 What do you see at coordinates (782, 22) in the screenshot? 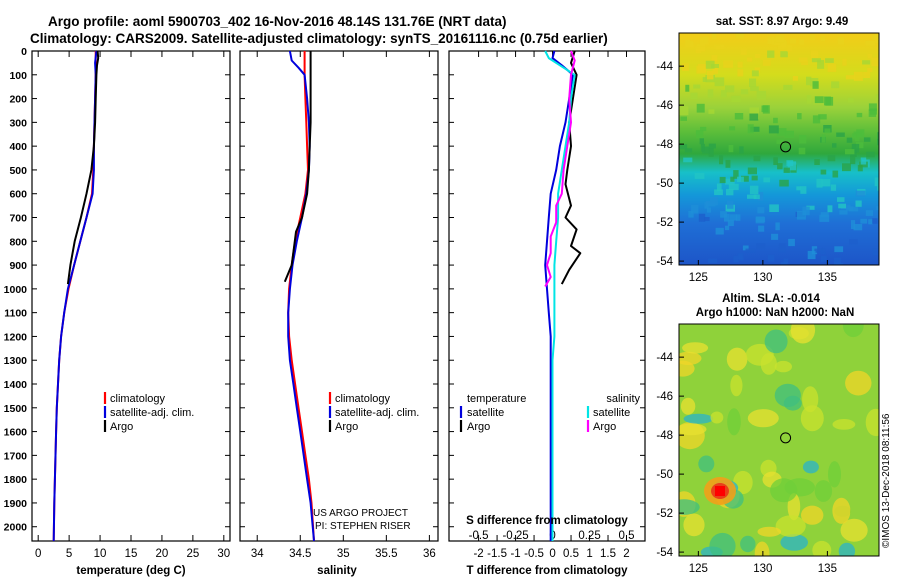
I see `sst-map-title: sat. SST: 8.97 Argo: 9.49` at bounding box center [782, 22].